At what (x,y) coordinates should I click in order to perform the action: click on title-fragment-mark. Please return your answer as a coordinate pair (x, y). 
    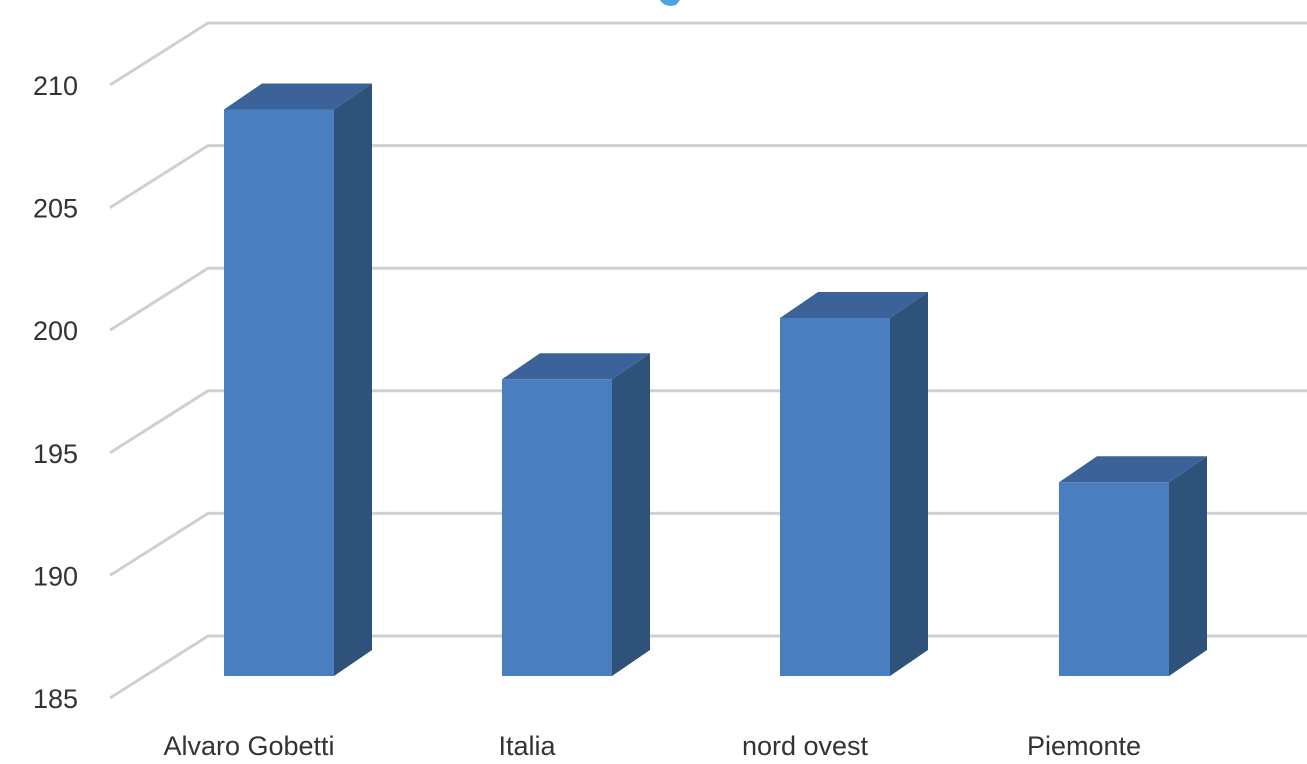
    Looking at the image, I should click on (670, 3).